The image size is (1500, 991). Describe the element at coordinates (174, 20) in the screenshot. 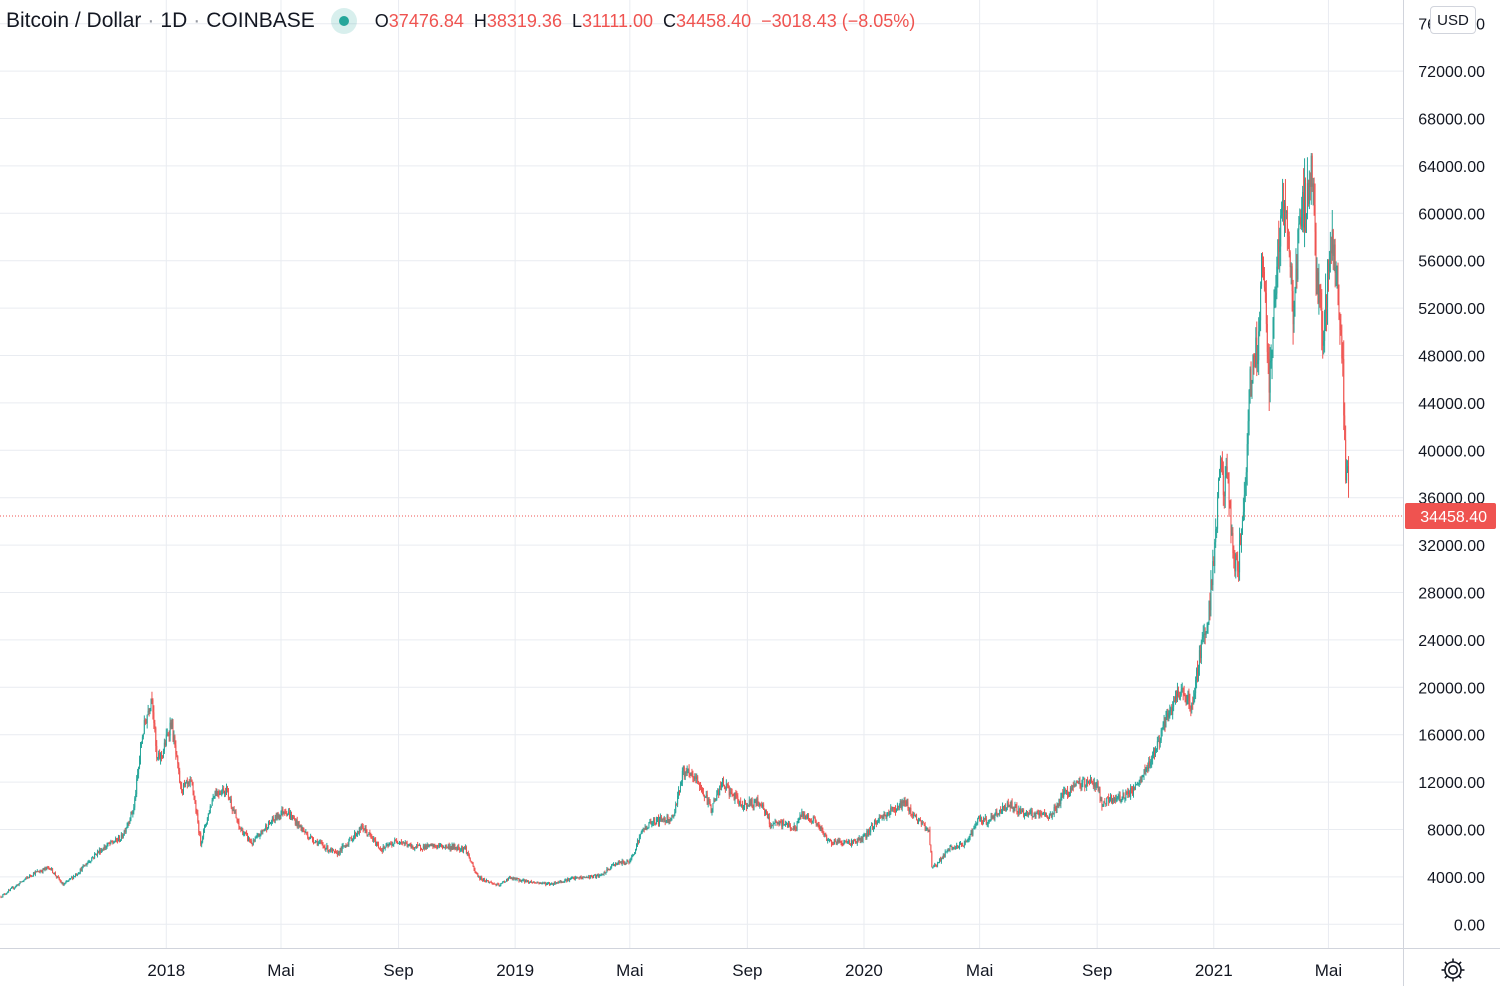

I see `interval-label: 1D` at that location.